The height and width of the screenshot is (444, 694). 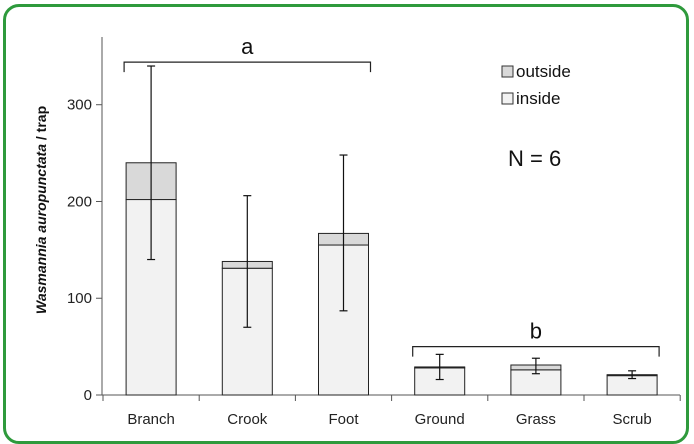 I want to click on x-tick-label-foot: Foot, so click(x=343, y=419).